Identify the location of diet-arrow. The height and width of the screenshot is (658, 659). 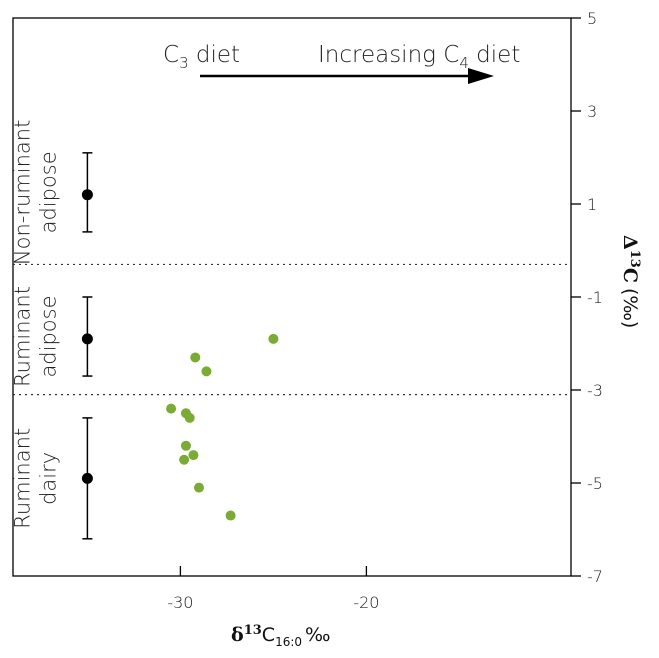
(347, 76).